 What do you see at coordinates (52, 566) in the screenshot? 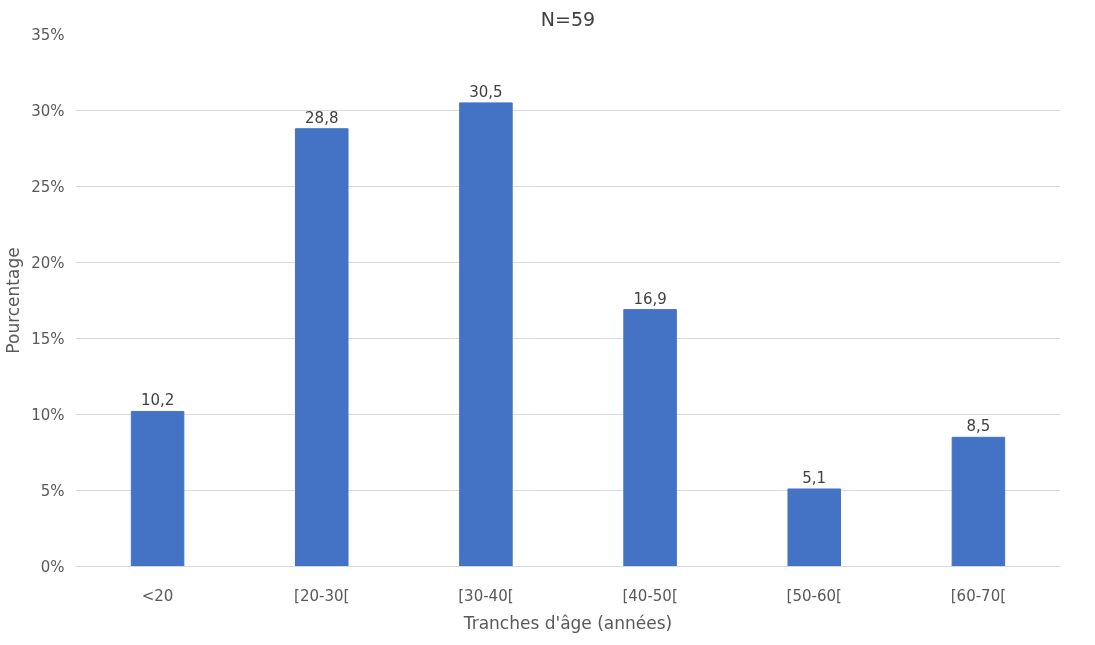
I see `y-tick-label: 0%` at bounding box center [52, 566].